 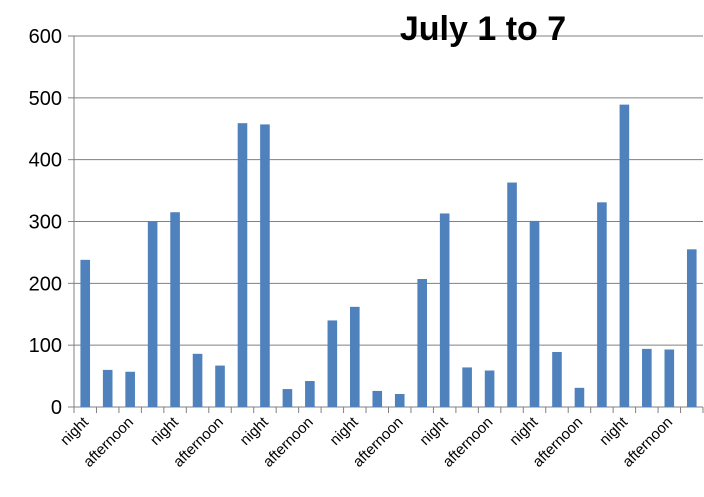 I want to click on y-tick-label: 400, so click(x=45, y=161).